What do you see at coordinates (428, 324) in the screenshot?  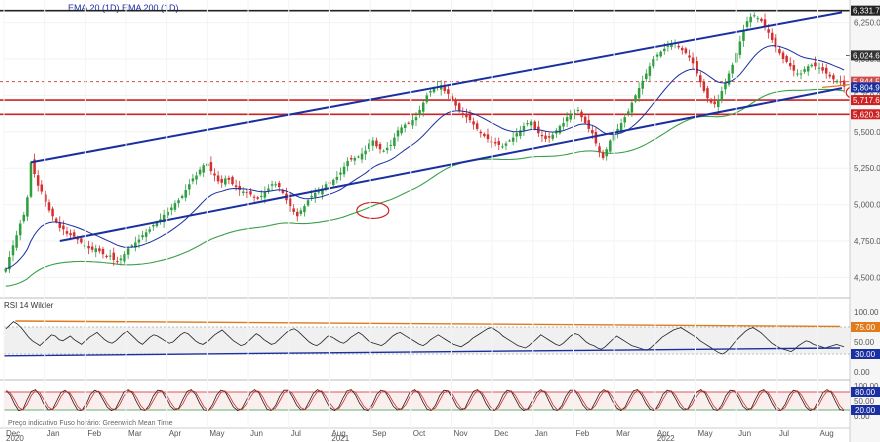 I see `rsi-resistance-line` at bounding box center [428, 324].